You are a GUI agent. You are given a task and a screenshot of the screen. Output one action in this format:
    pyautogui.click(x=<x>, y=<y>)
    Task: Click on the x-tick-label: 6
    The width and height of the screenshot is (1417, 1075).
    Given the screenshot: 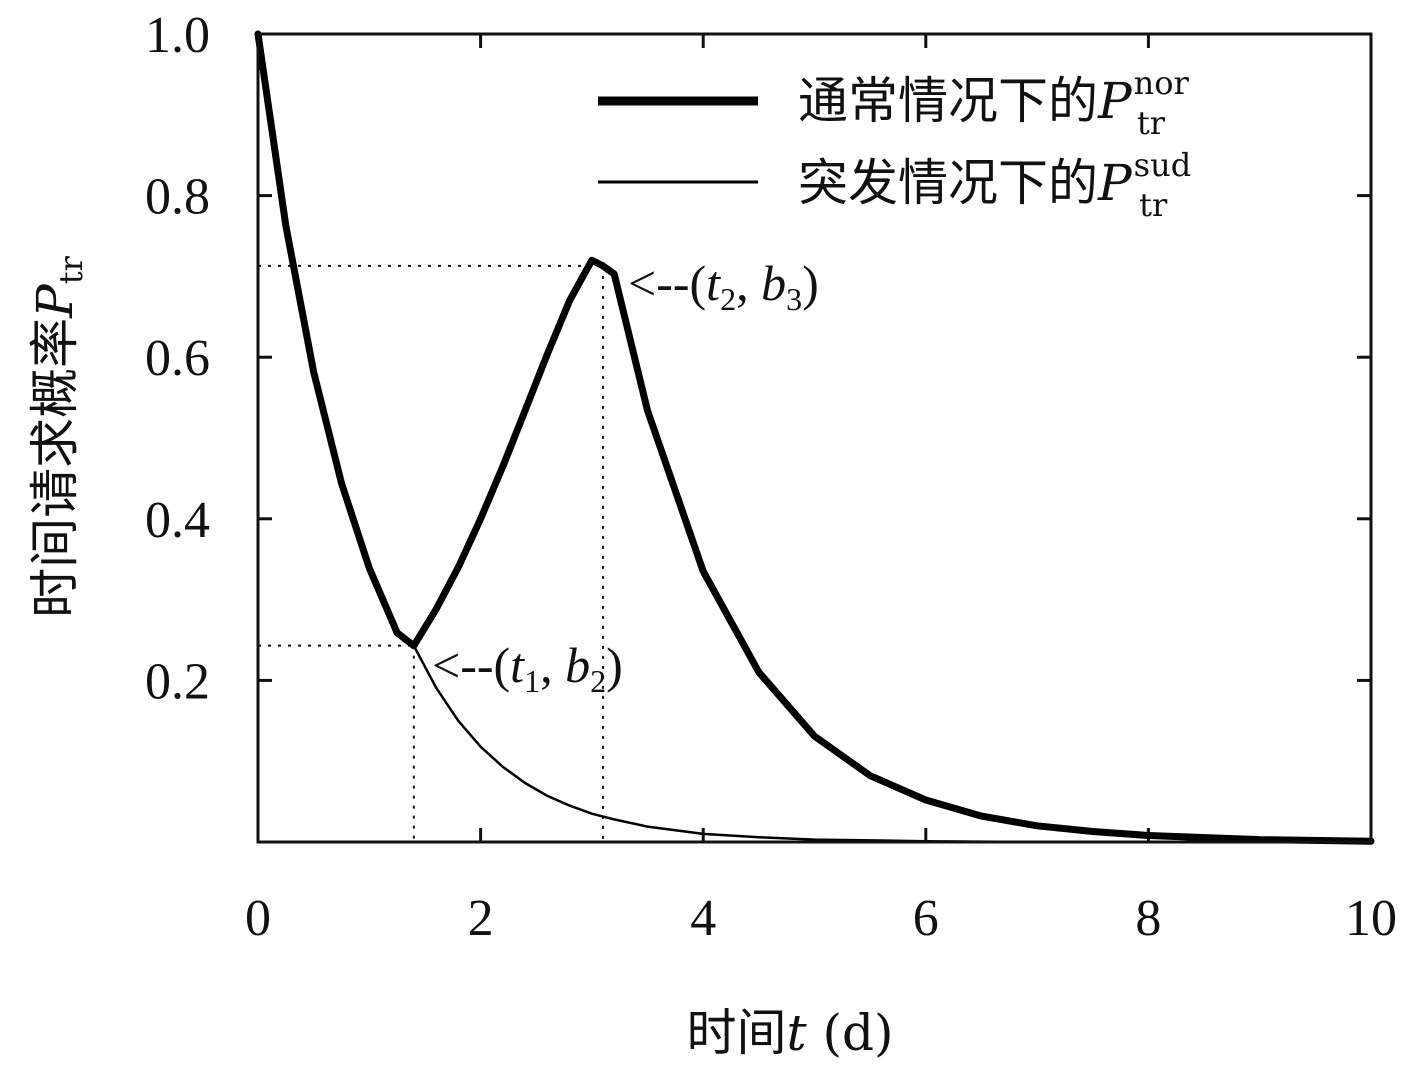 What is the action you would take?
    pyautogui.click(x=926, y=918)
    